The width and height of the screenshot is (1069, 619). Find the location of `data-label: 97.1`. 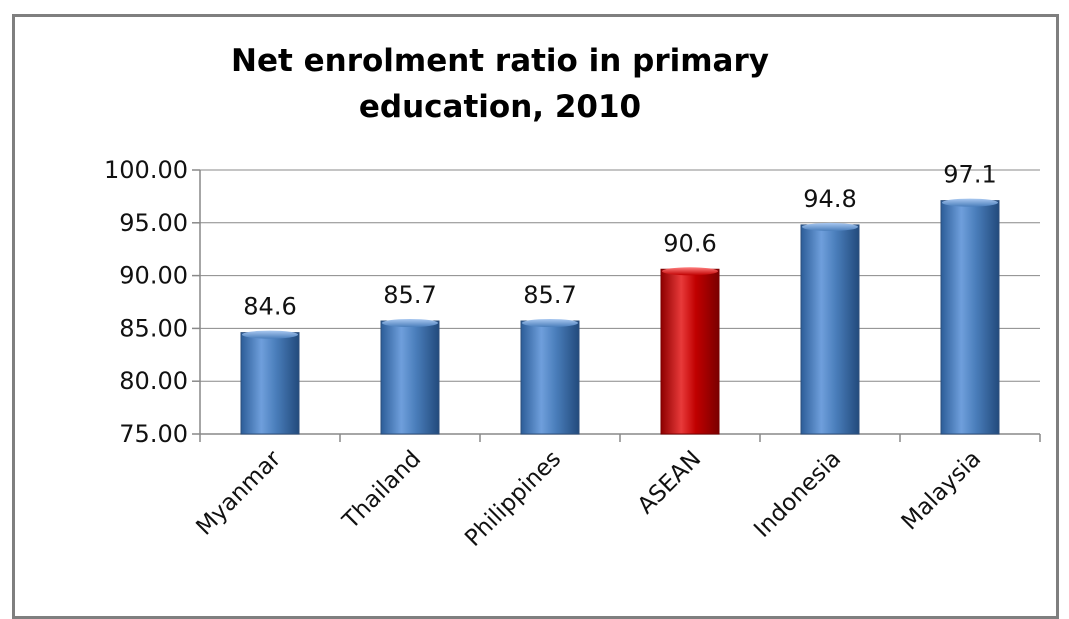

data-label: 97.1 is located at coordinates (969, 175).